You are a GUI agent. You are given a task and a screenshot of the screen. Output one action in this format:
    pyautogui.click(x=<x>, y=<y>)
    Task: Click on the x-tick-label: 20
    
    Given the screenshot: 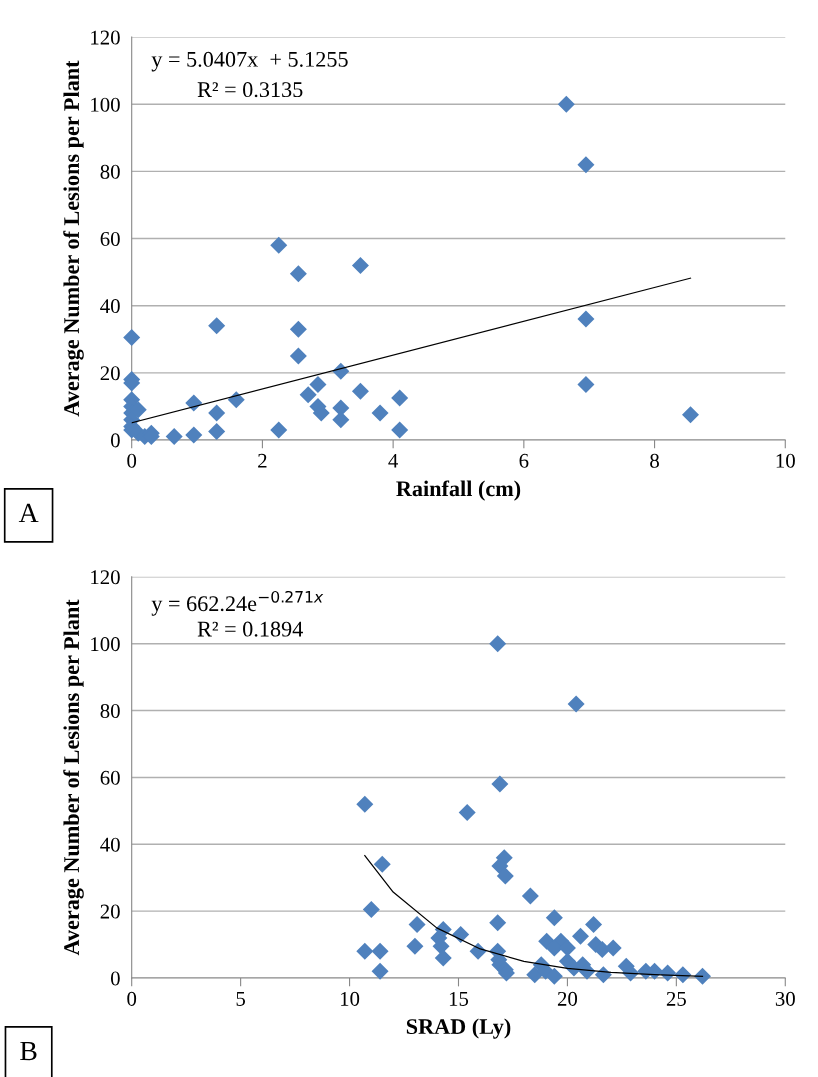 What is the action you would take?
    pyautogui.click(x=567, y=998)
    